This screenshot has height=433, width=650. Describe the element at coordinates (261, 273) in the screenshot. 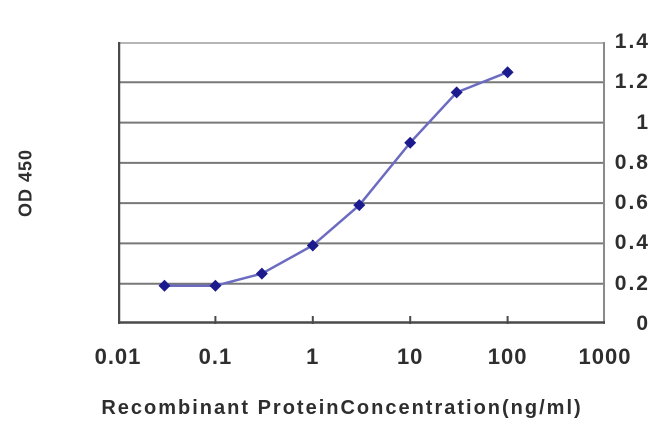

I see `data-point-marker-0.3` at that location.